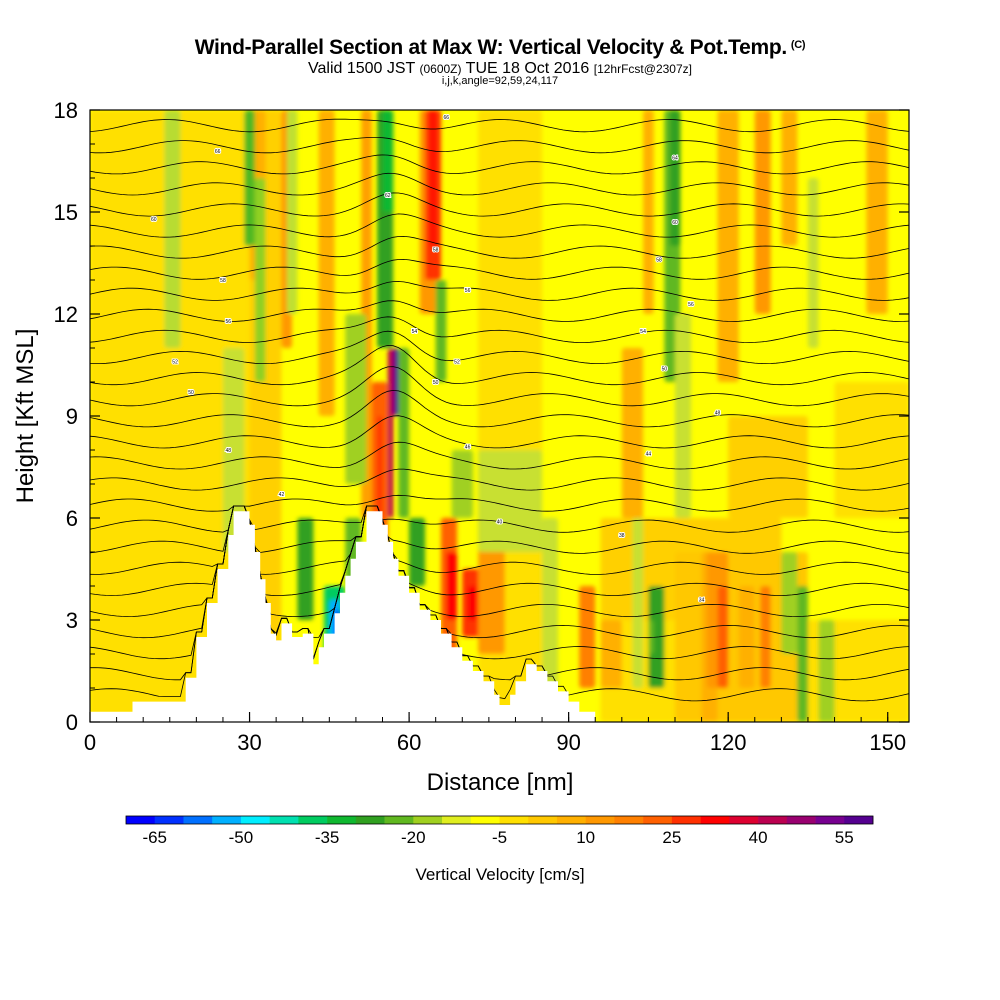  What do you see at coordinates (90, 742) in the screenshot?
I see `x-tick-label: 0` at bounding box center [90, 742].